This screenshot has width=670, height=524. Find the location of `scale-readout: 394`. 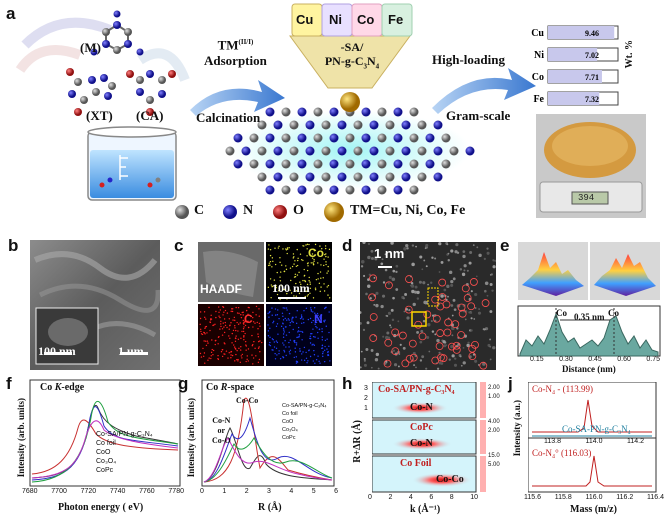

scale-readout: 394 is located at coordinates (586, 198).